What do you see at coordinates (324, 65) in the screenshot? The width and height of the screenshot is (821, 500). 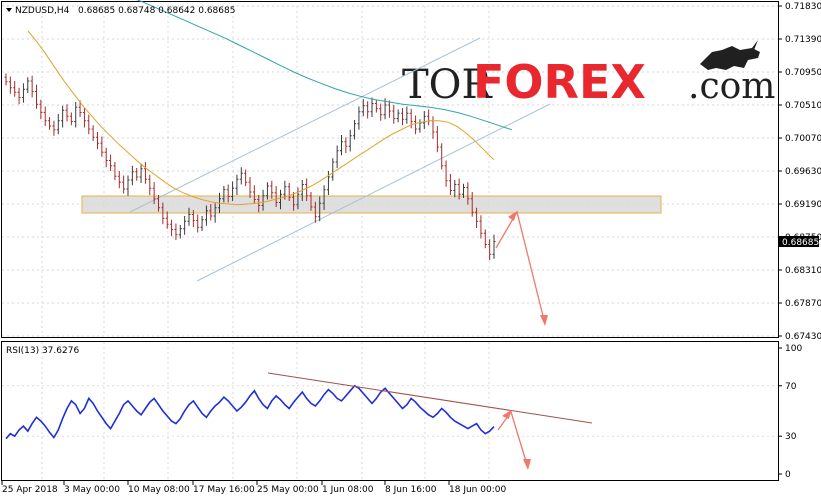 I see `ma-slow-line` at bounding box center [324, 65].